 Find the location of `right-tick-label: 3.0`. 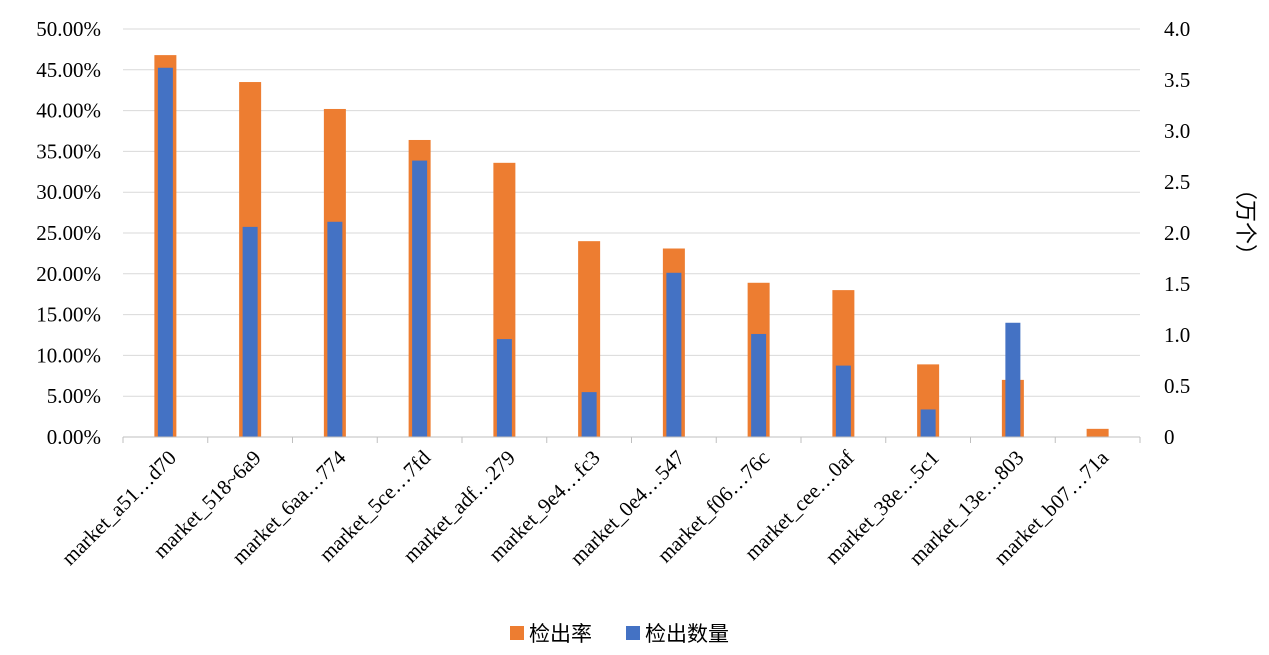

right-tick-label: 3.0 is located at coordinates (1177, 131).